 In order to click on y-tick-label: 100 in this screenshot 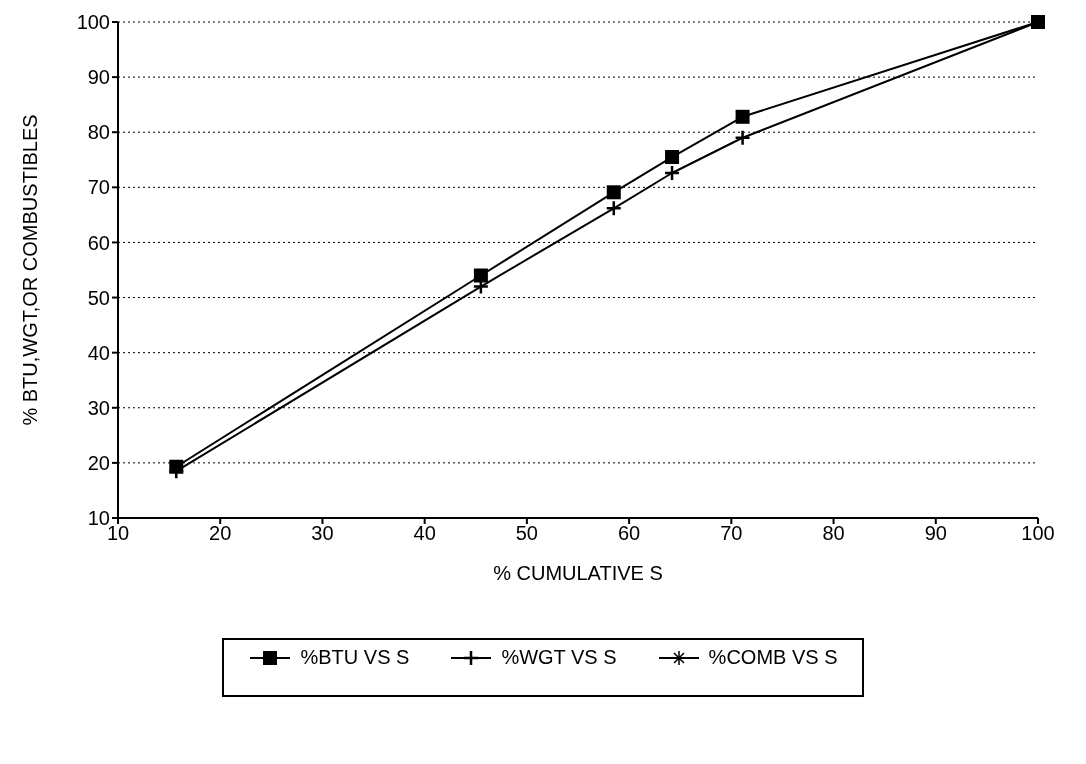, I will do `click(93, 22)`.